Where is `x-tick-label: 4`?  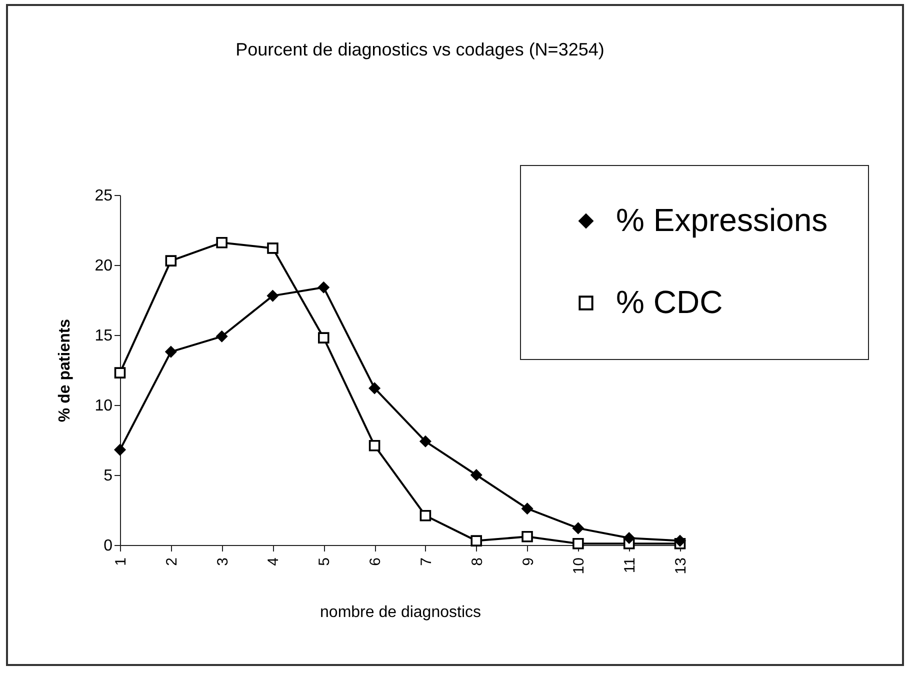 x-tick-label: 4 is located at coordinates (273, 562).